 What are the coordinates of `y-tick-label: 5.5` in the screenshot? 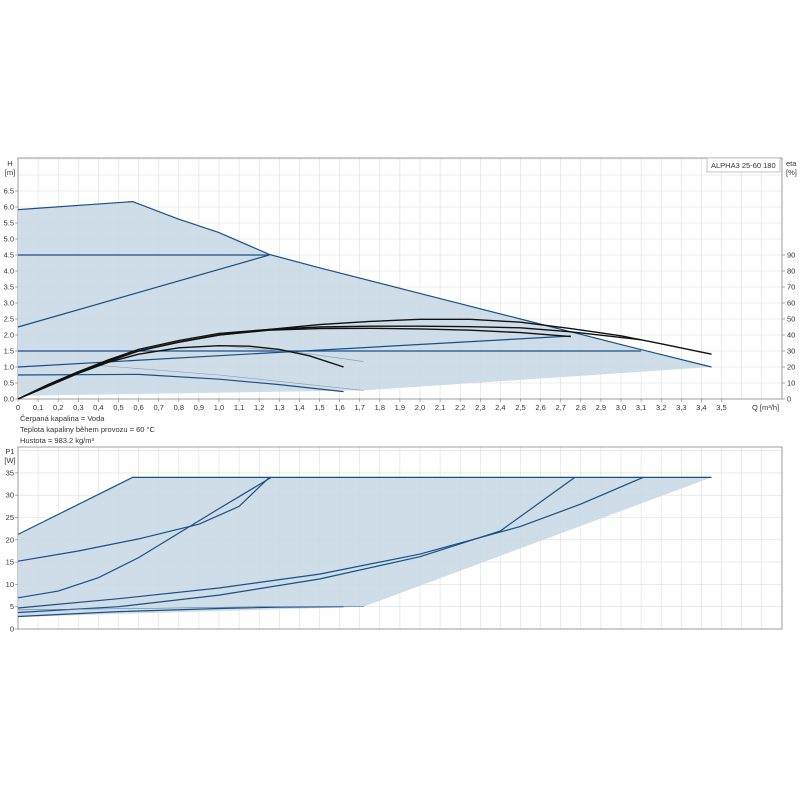 It's located at (9, 223).